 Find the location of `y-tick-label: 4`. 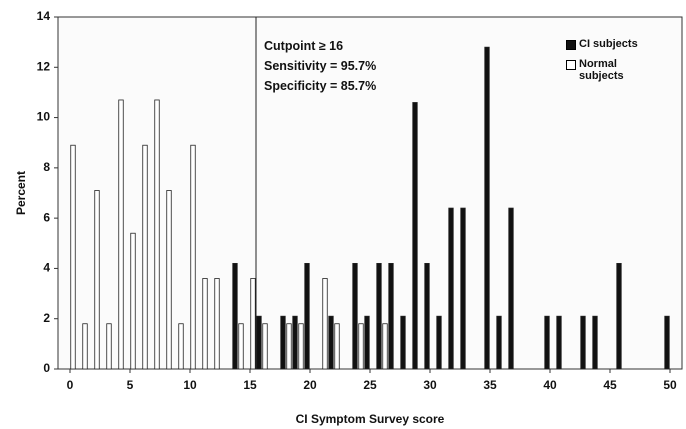

y-tick-label: 4 is located at coordinates (46, 268).